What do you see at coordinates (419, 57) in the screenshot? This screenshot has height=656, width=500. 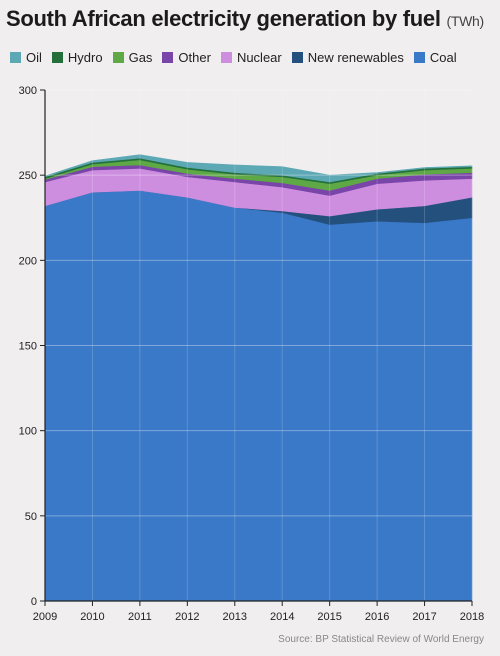 I see `legend-swatch-coal` at bounding box center [419, 57].